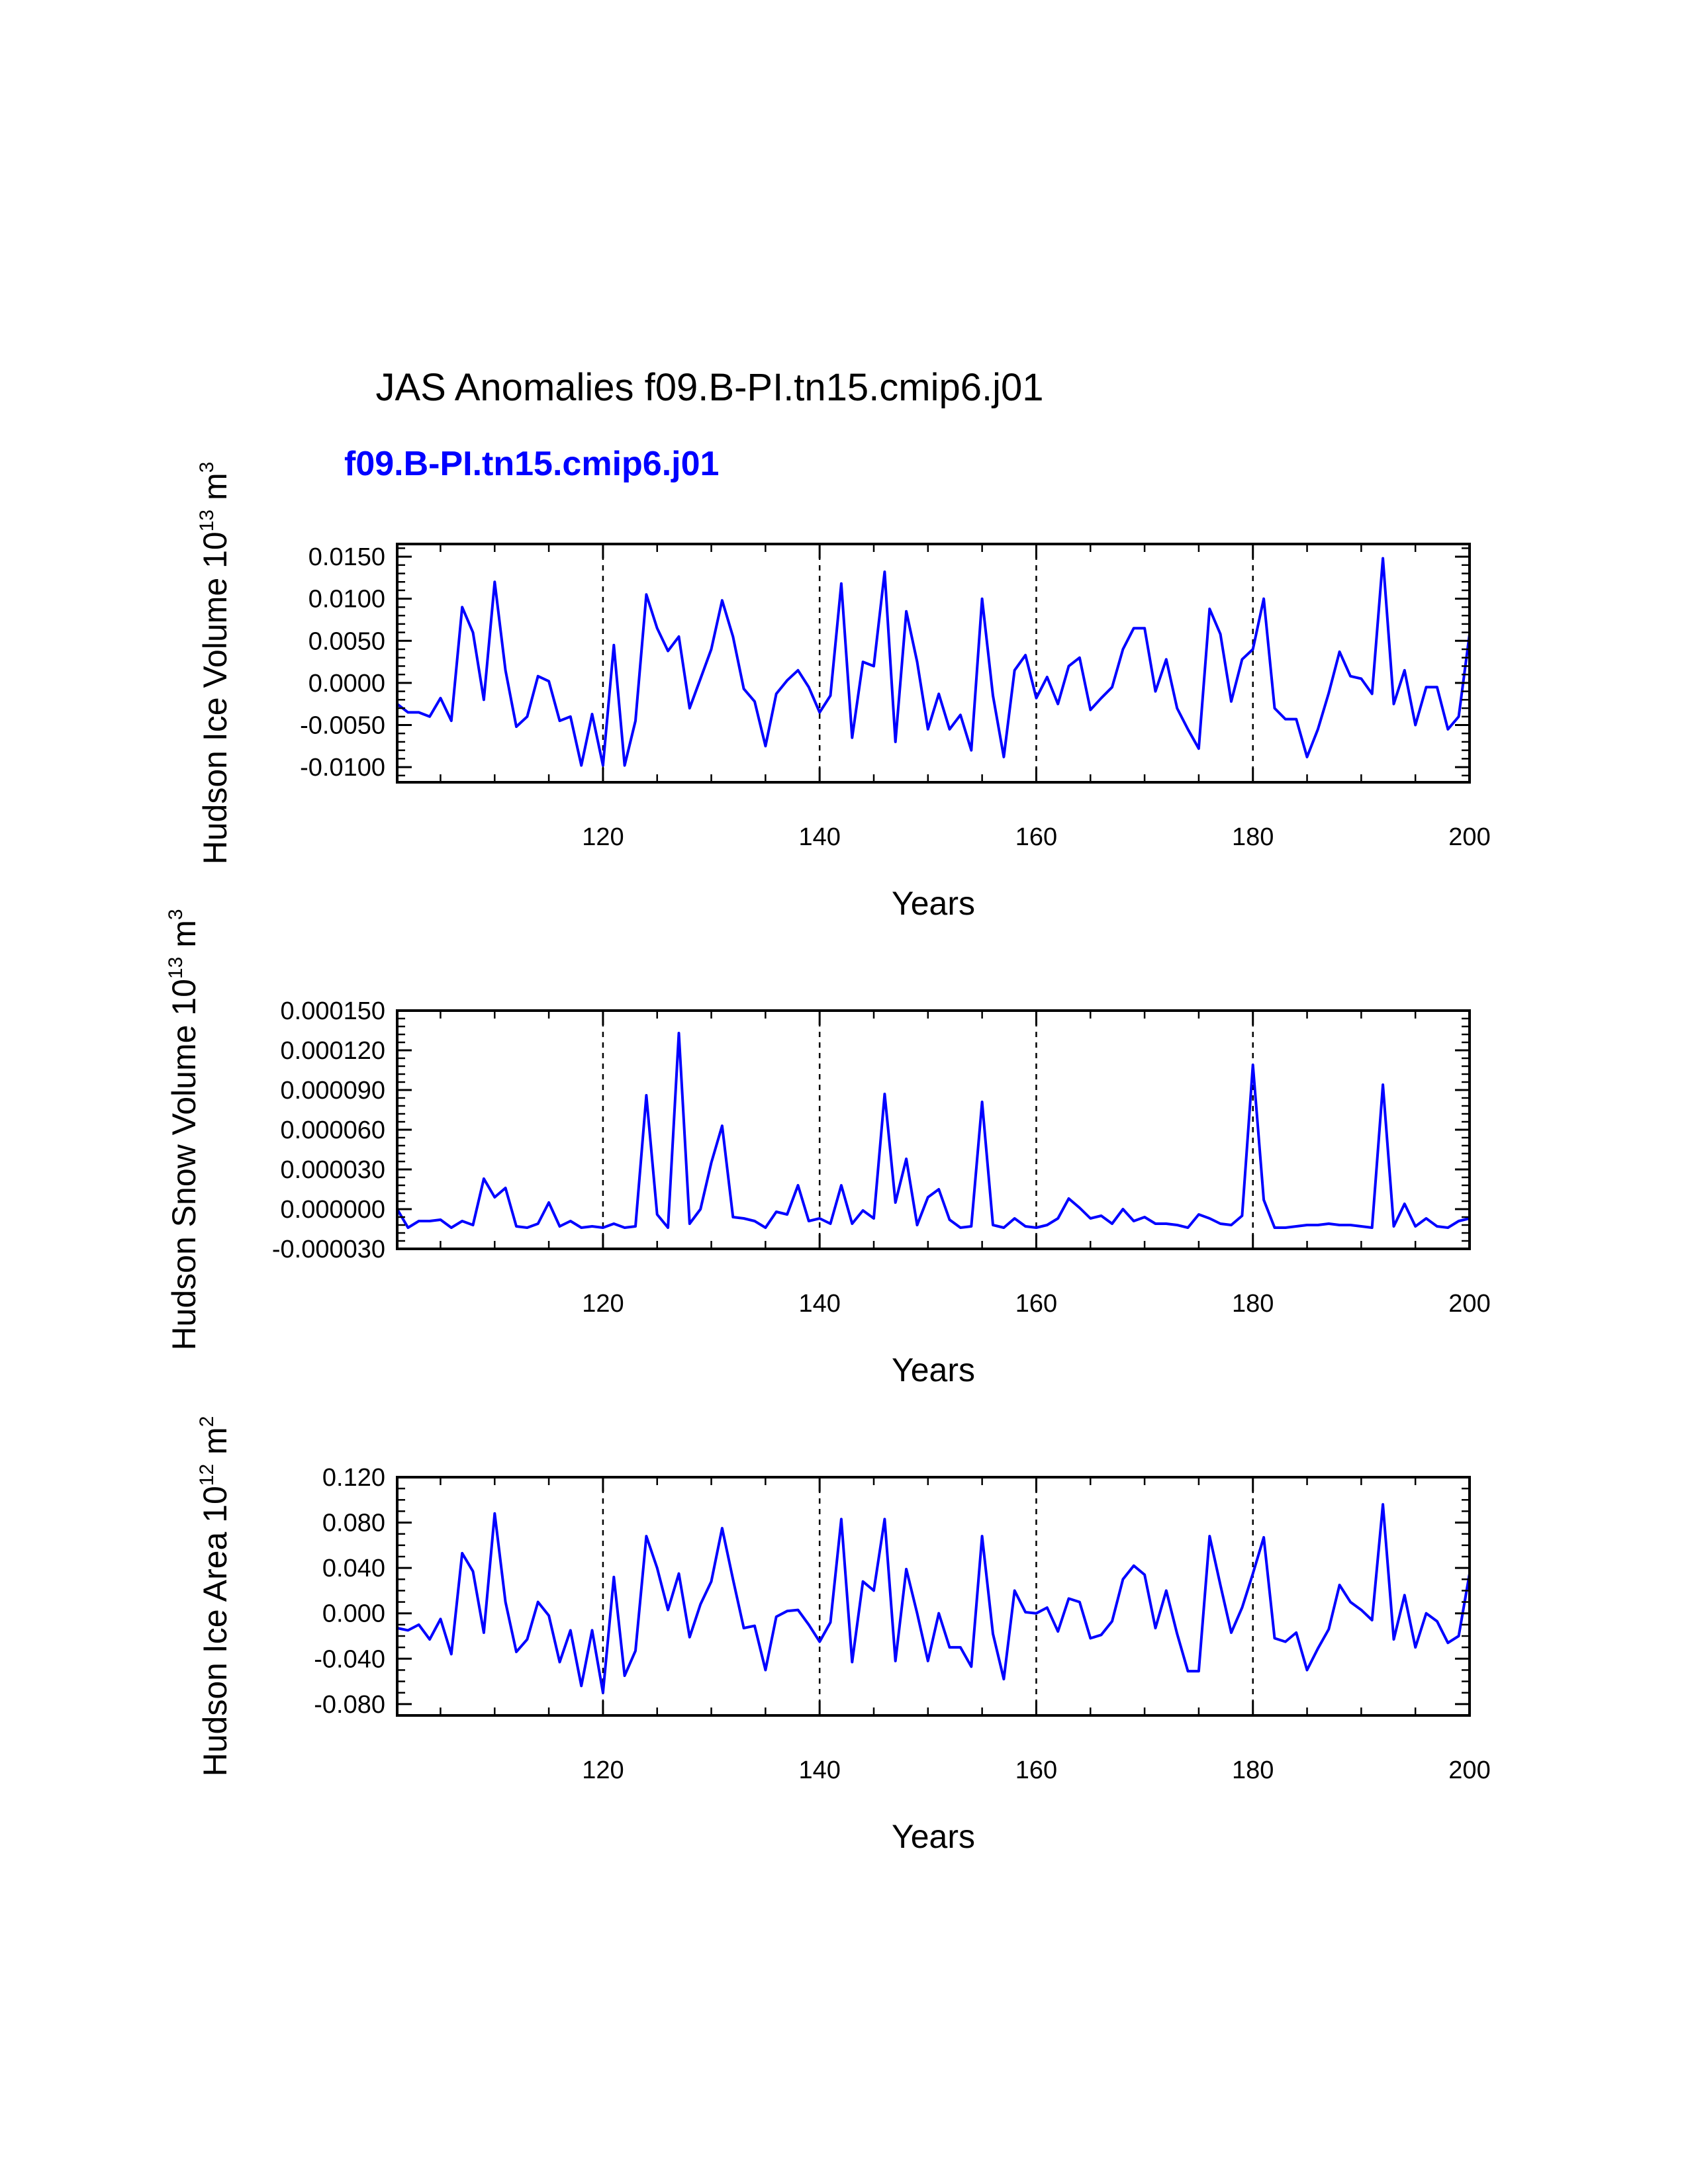 This screenshot has width=1688, height=2184. I want to click on y-axis-title: Hudson Ice Area 1012 m2, so click(215, 1596).